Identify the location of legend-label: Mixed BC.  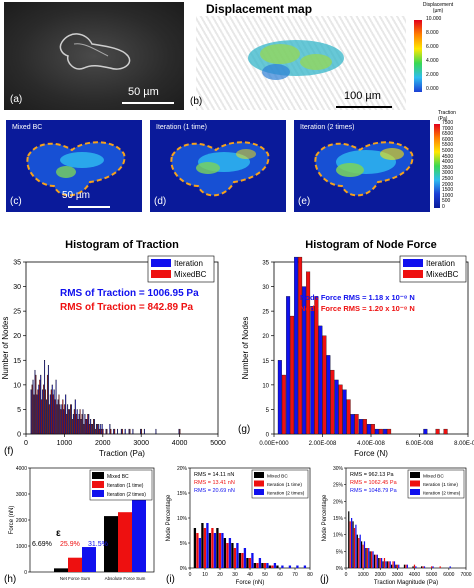
(118, 477).